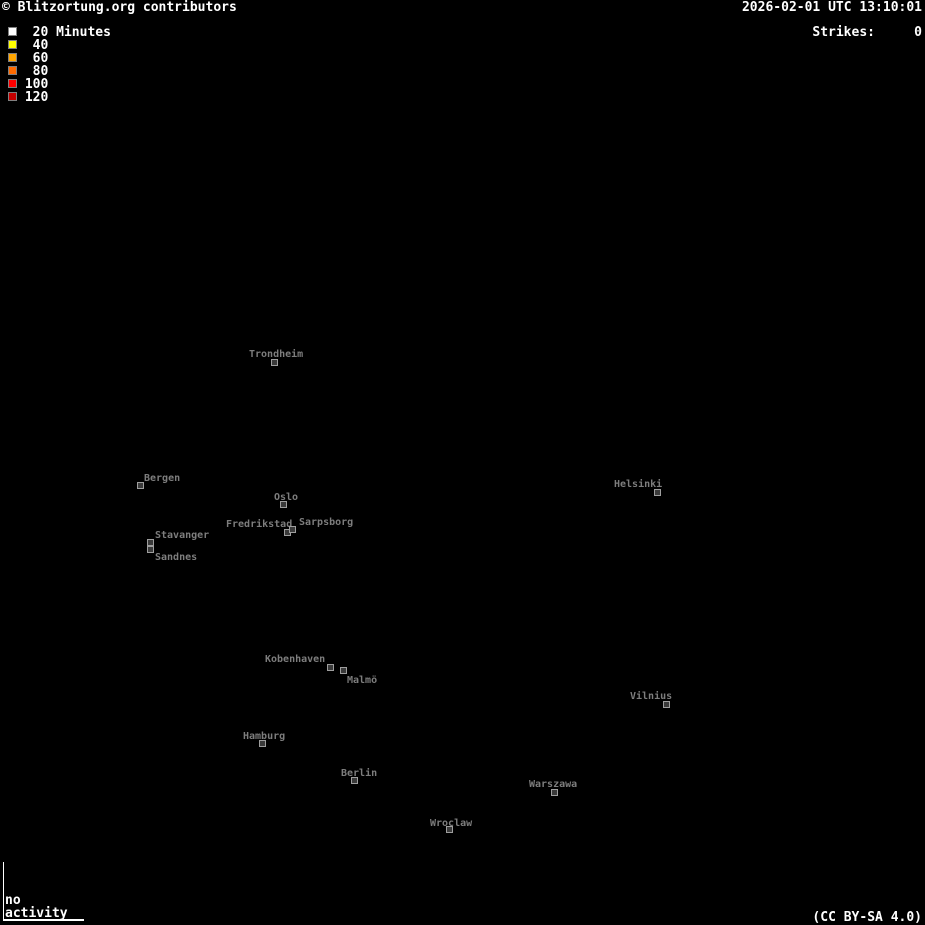 The width and height of the screenshot is (925, 925). I want to click on city-label: Helsinki, so click(638, 484).